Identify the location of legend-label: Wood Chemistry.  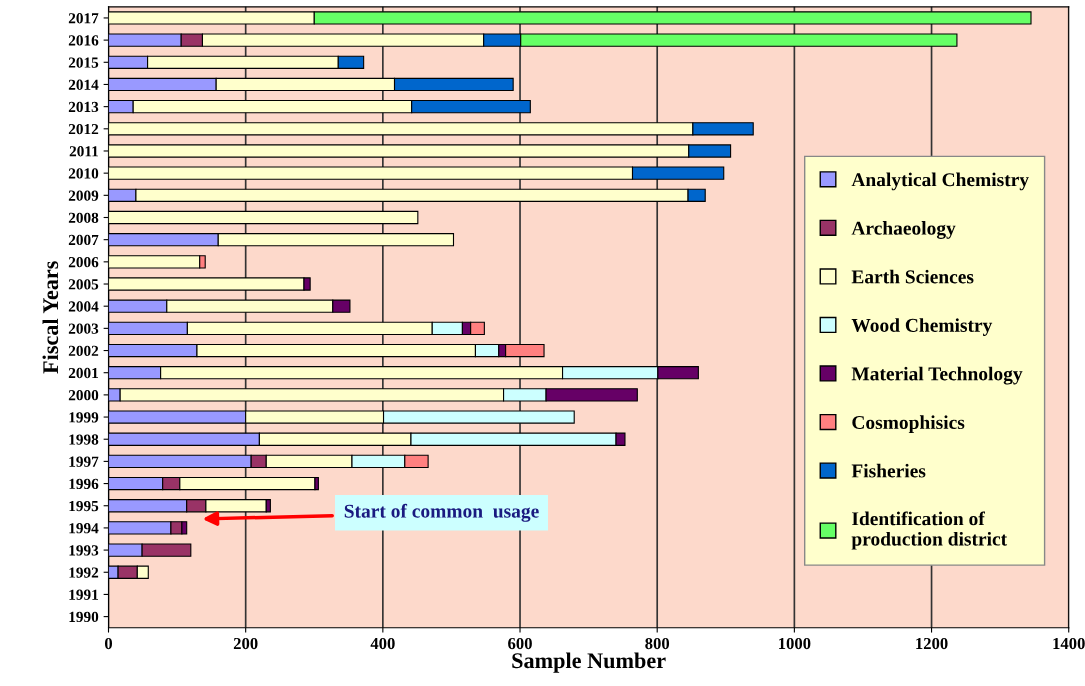
(922, 327).